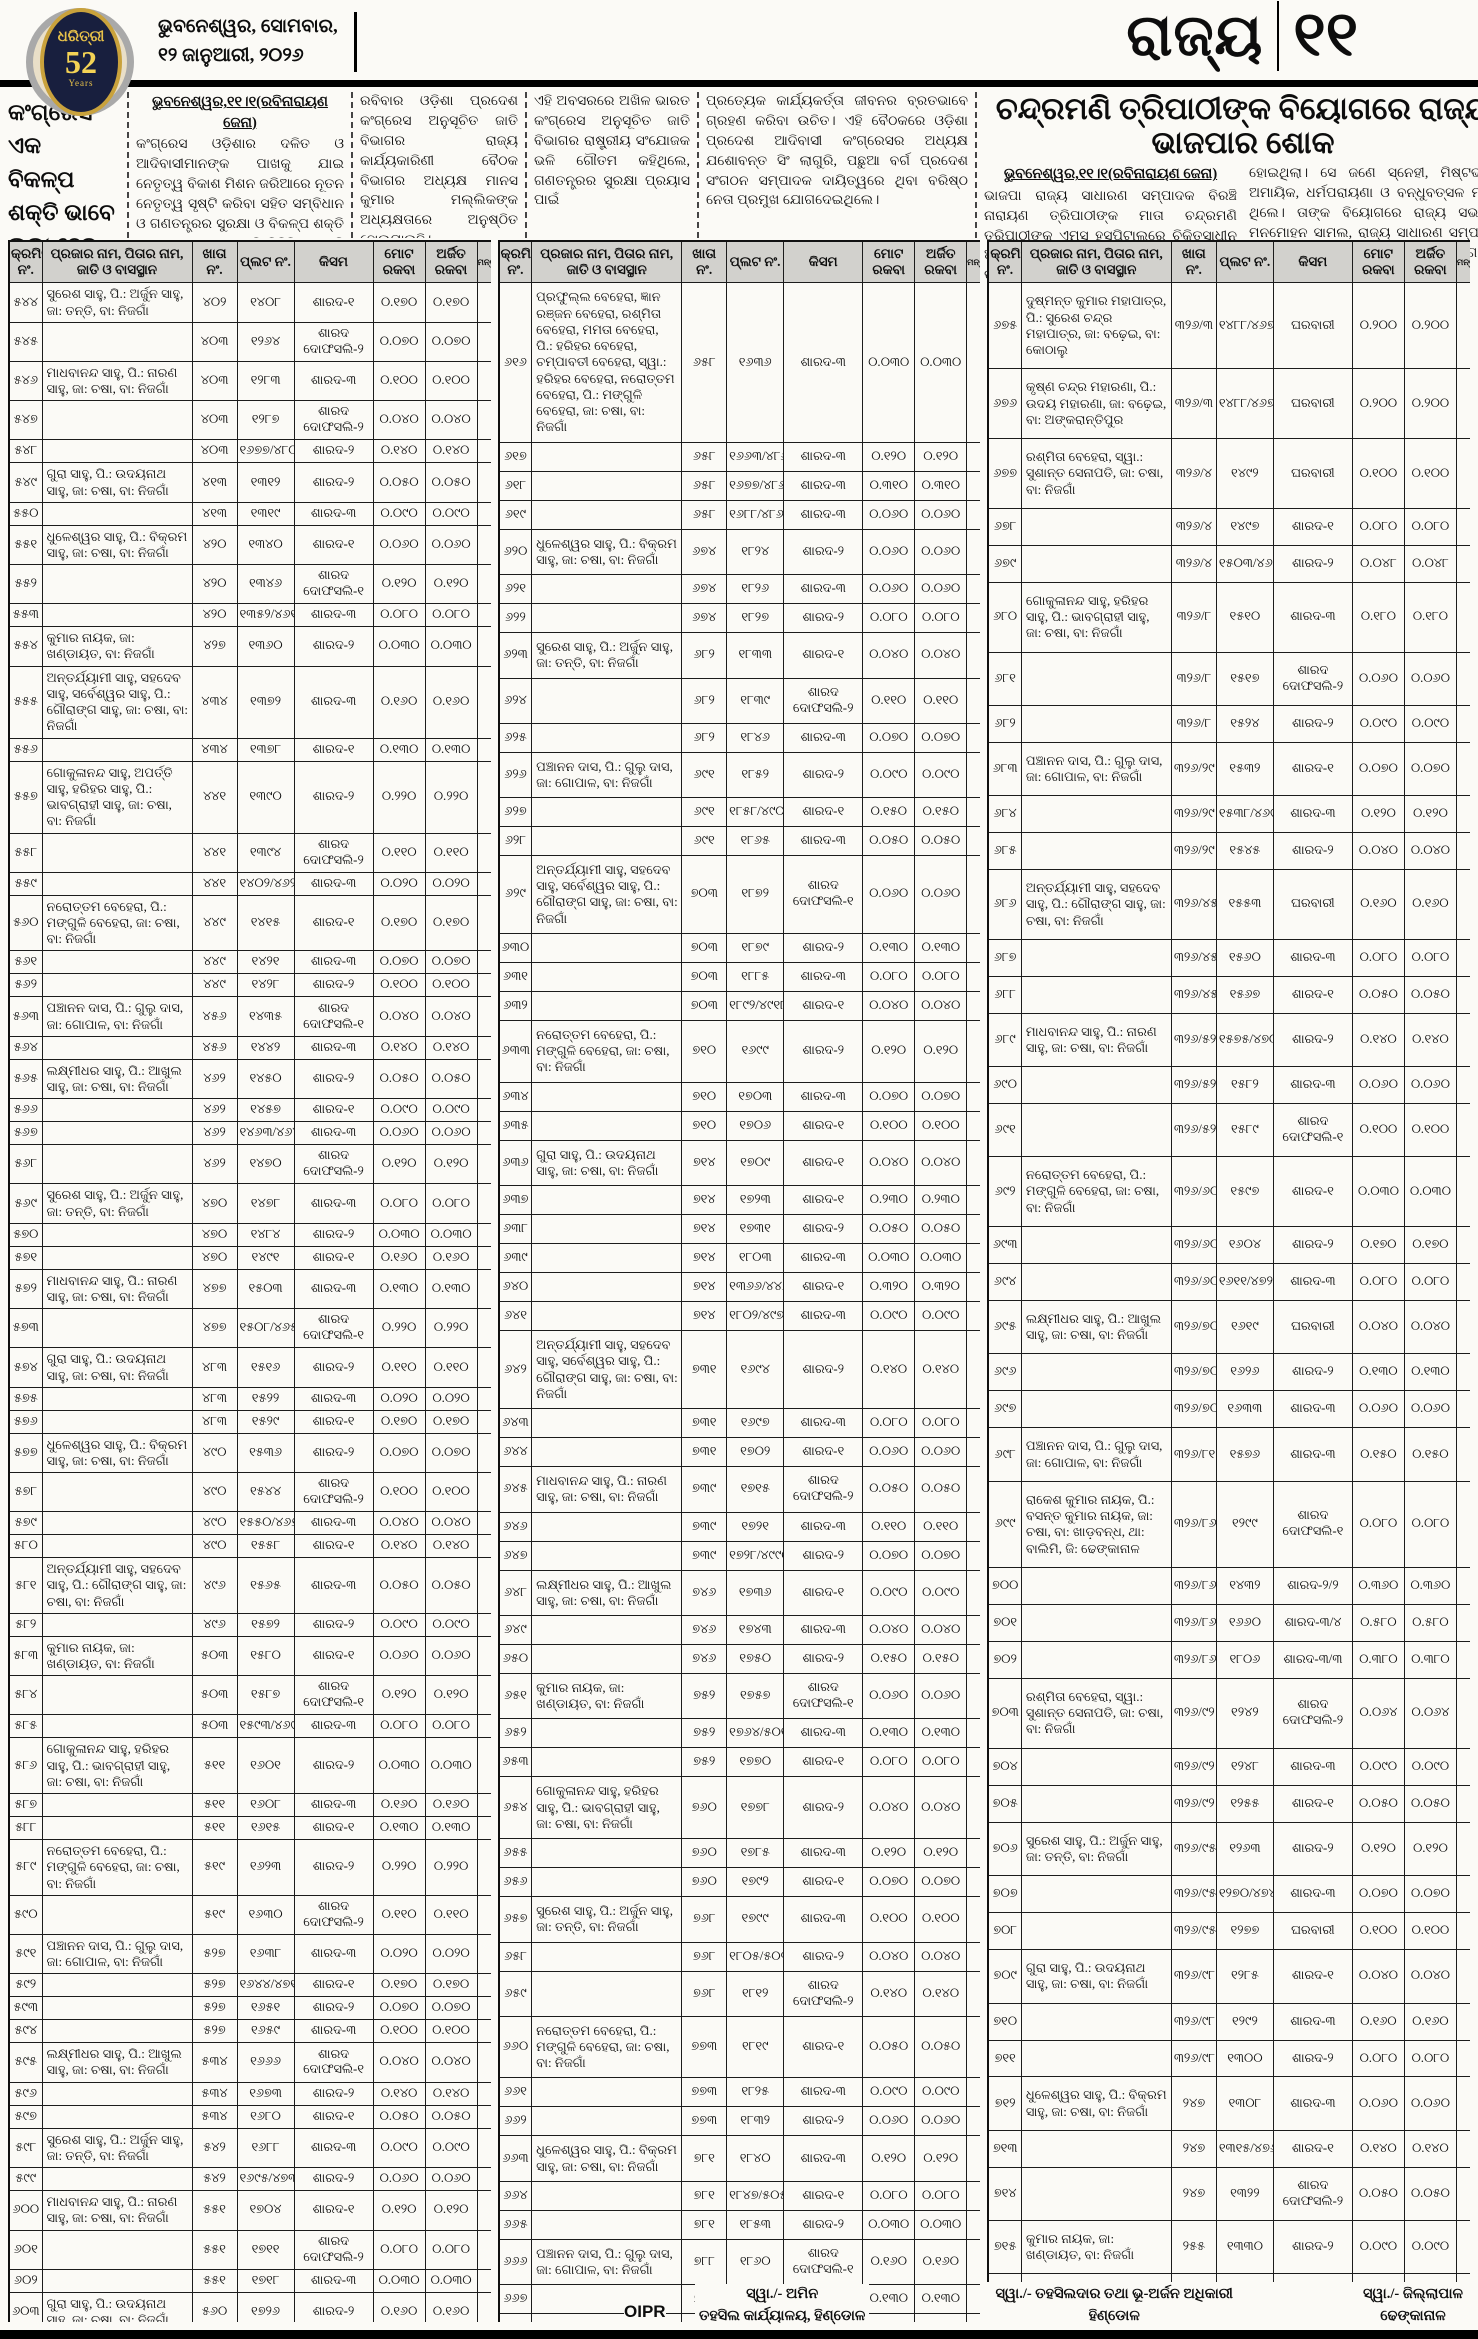 This screenshot has width=1478, height=2339. I want to click on cell-khata: ୭୮୧, so click(704, 2158).